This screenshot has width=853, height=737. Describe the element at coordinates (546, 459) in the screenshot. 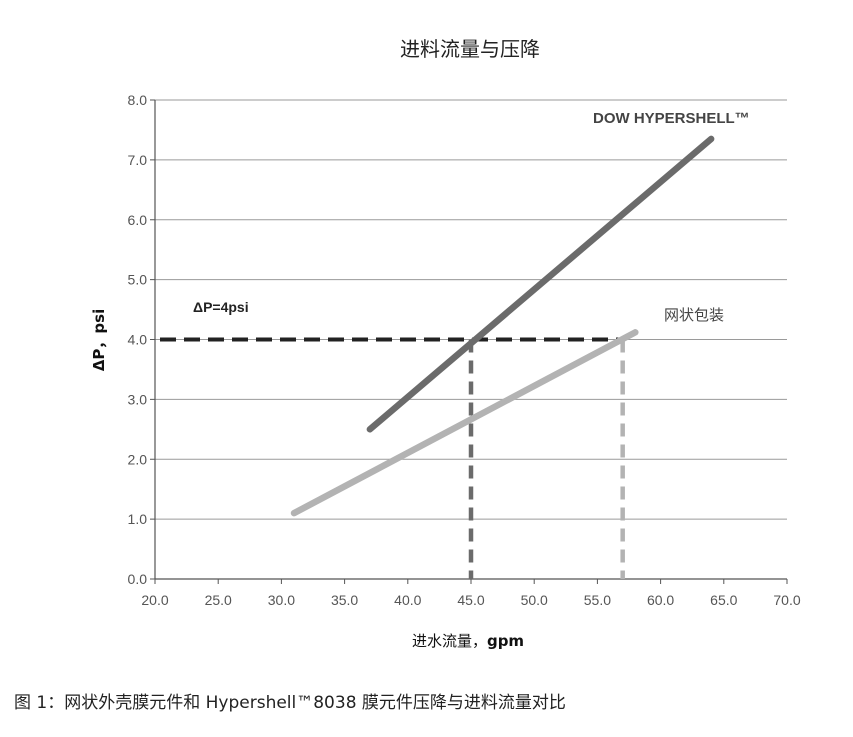

I see `drop-lines` at that location.